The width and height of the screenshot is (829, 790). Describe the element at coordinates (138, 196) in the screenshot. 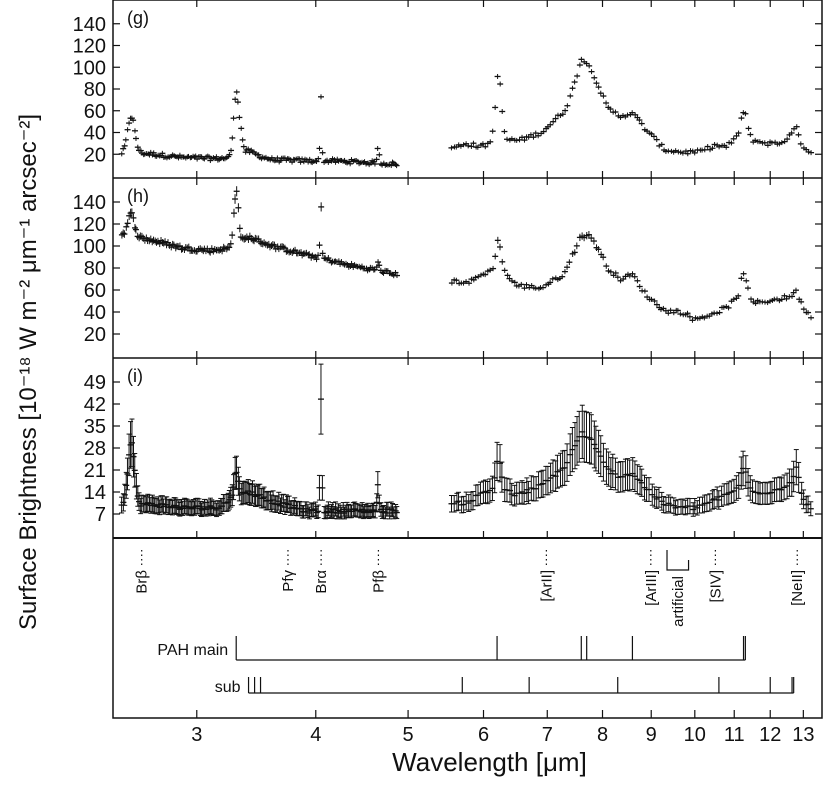

I see `panel-label: (h)` at that location.